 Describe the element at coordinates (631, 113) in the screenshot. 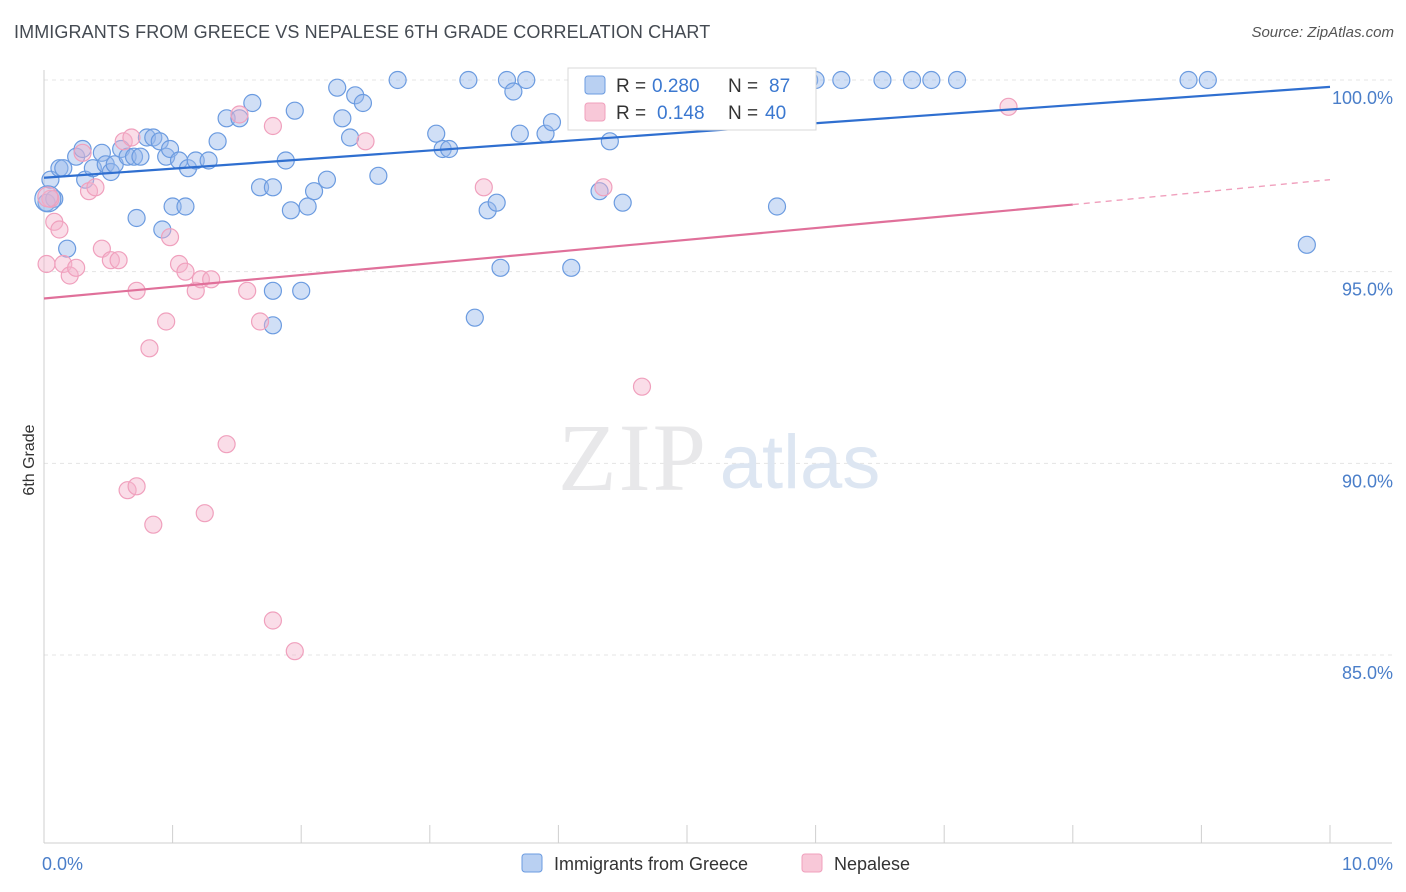

I see `legend-r-label-nepalese: R =` at that location.